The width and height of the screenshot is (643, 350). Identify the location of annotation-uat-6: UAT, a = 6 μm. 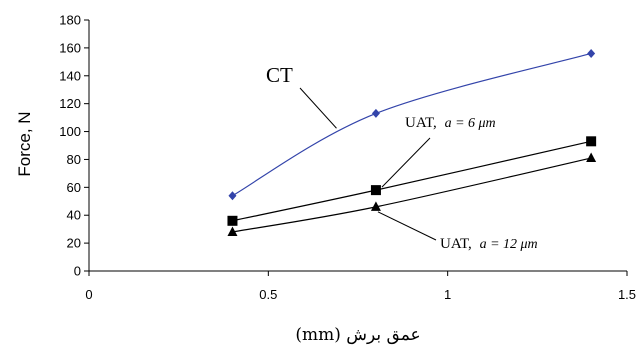
(450, 123).